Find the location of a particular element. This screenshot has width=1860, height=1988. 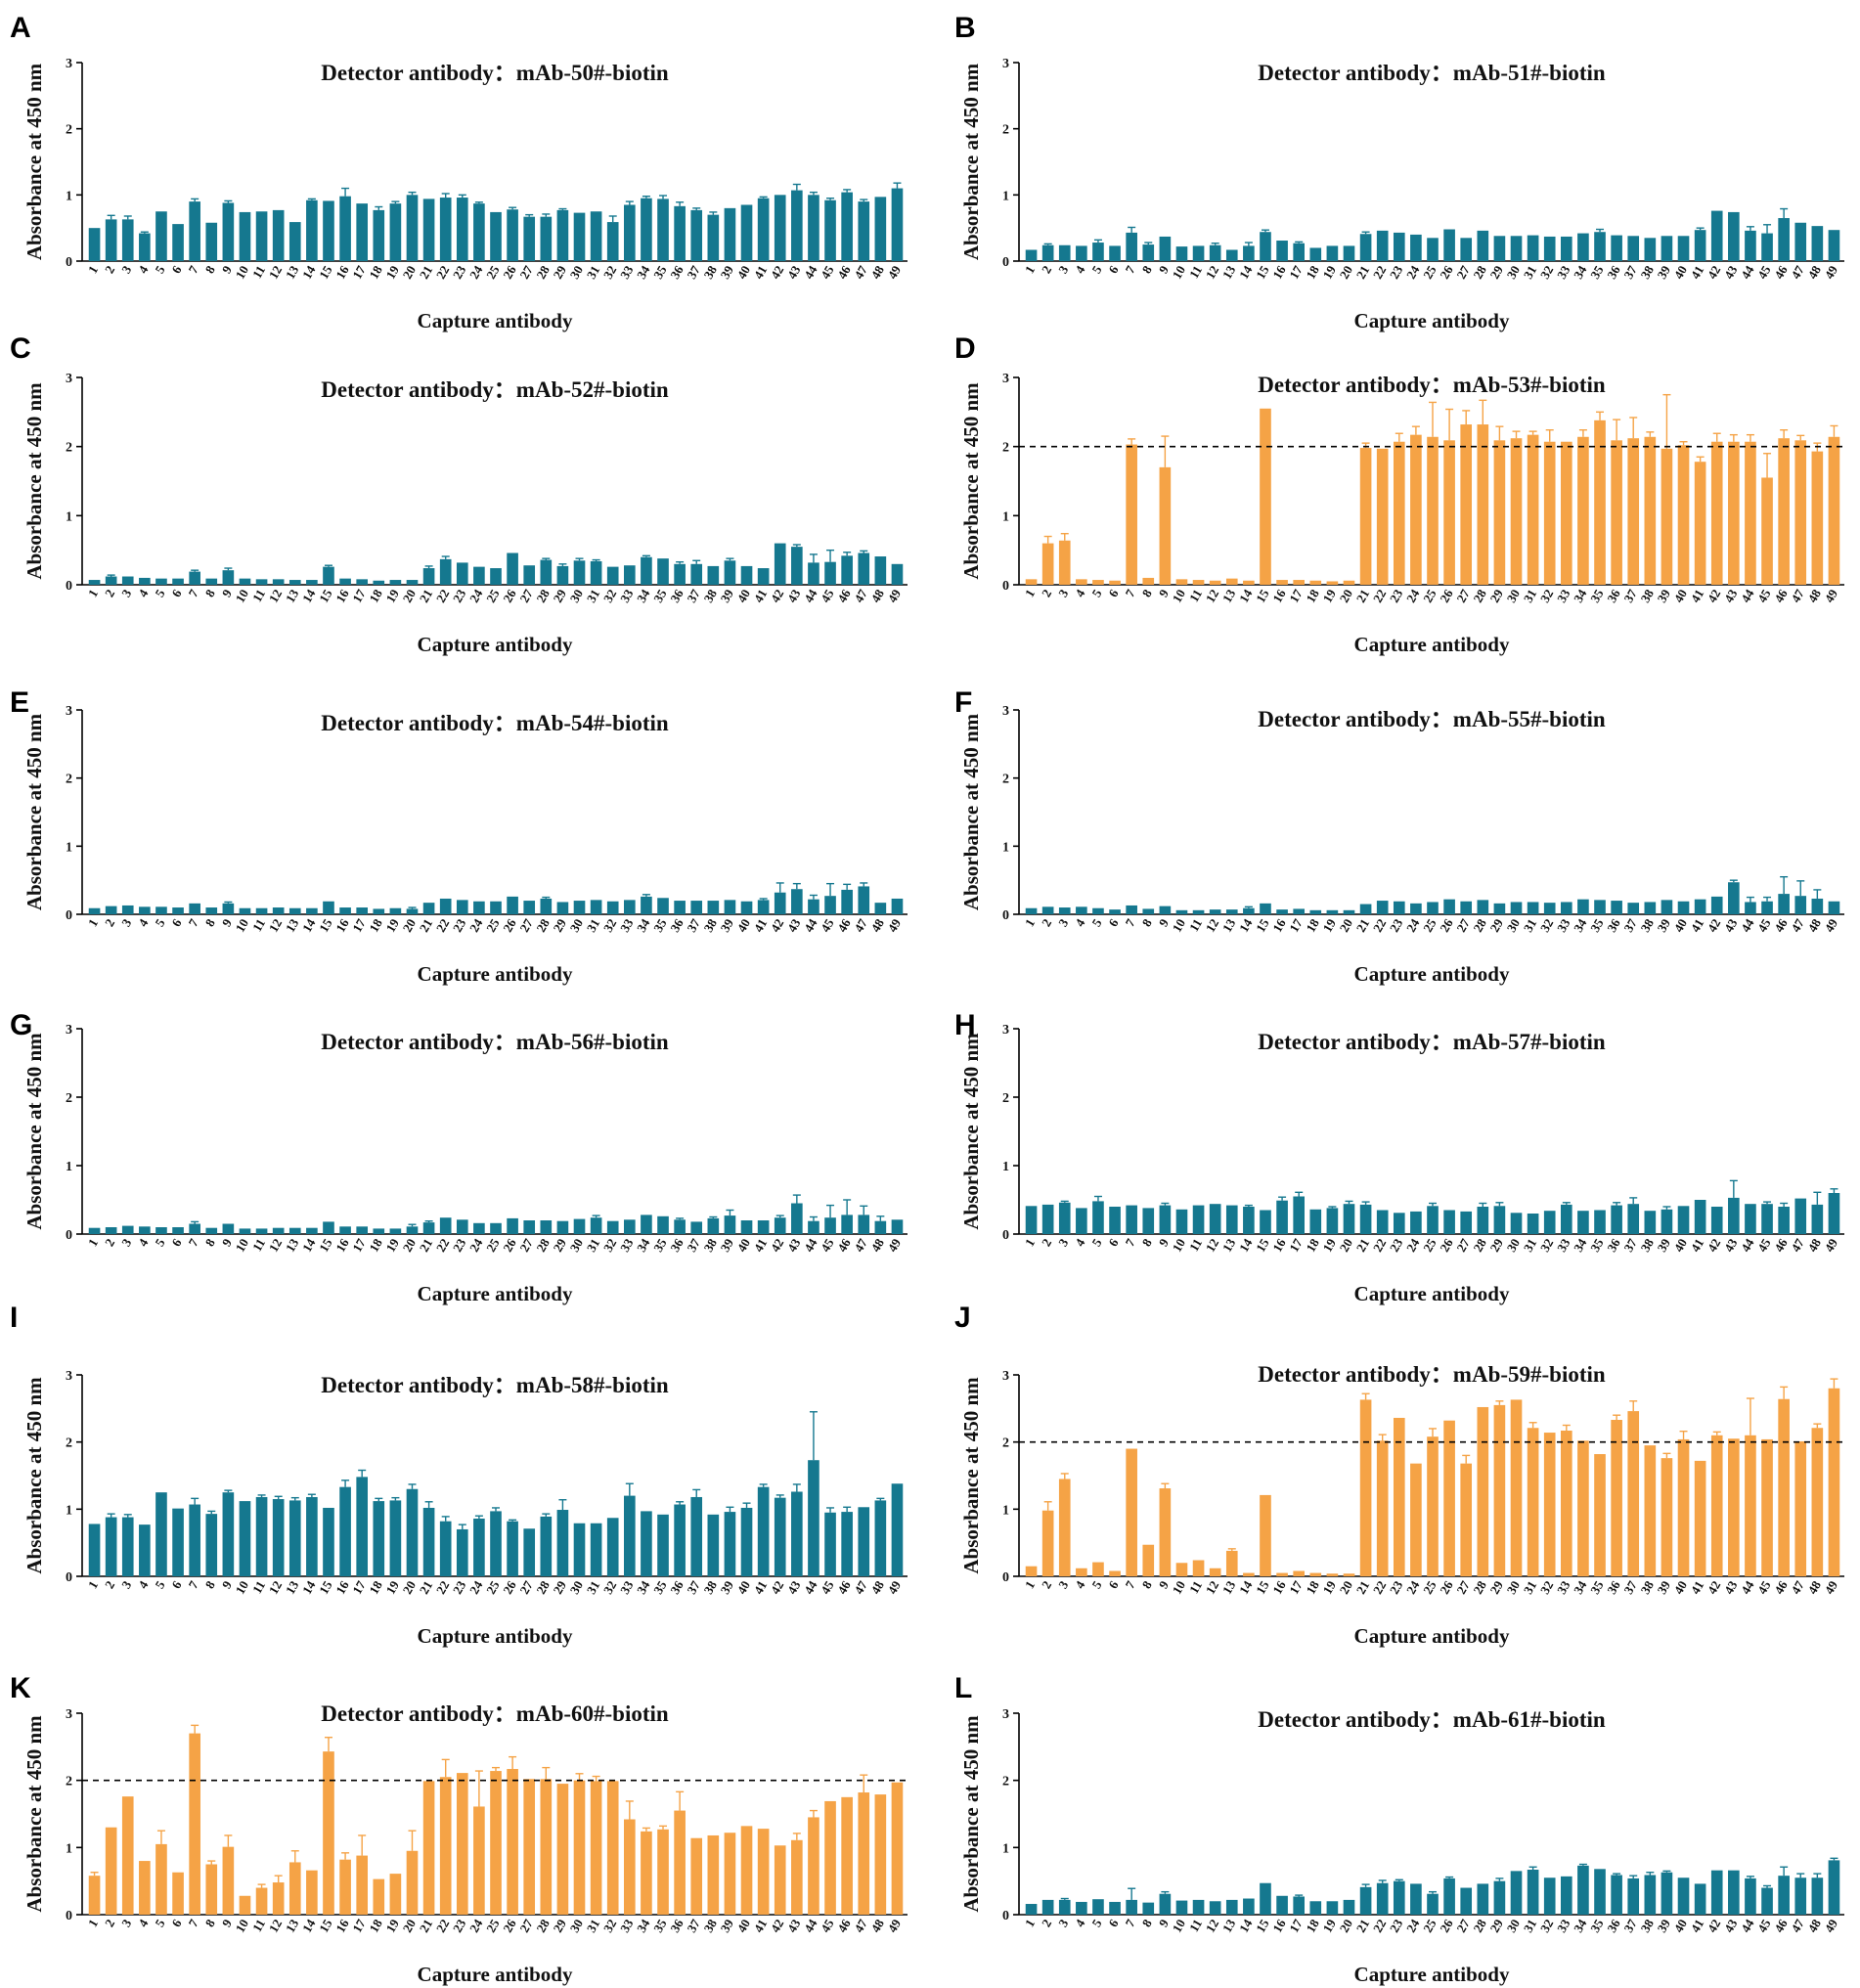

x-tick-label: 7 is located at coordinates (1130, 1243).